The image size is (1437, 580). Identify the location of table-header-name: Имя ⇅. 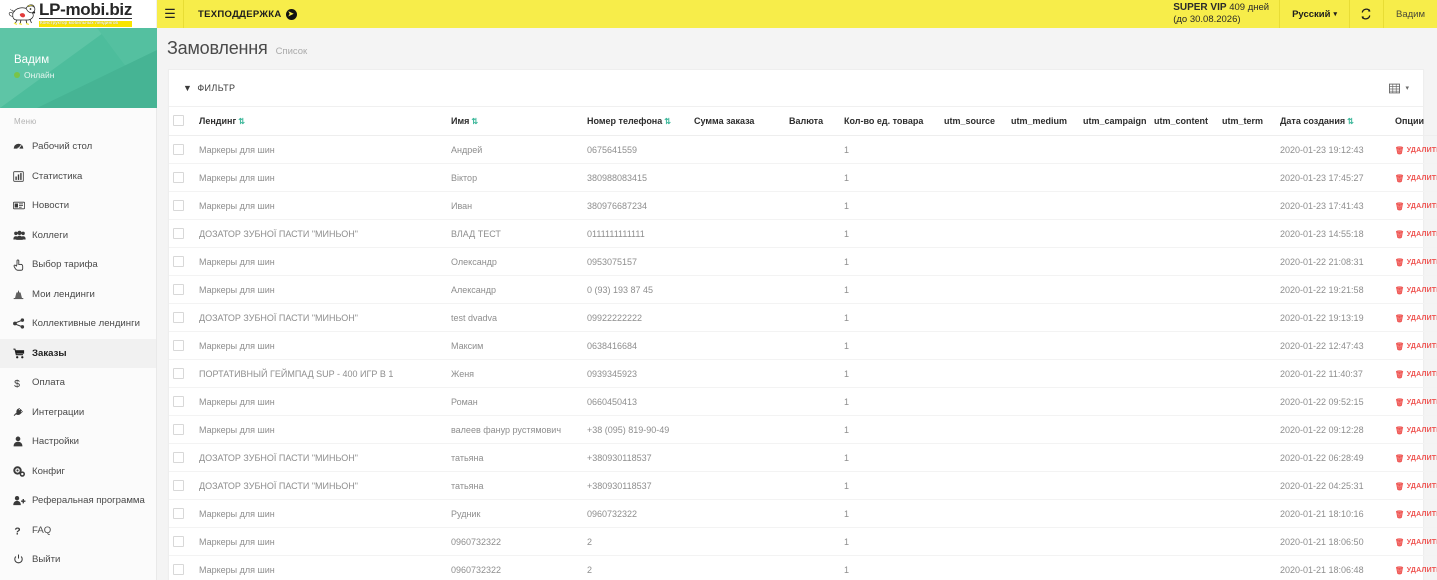
(515, 121).